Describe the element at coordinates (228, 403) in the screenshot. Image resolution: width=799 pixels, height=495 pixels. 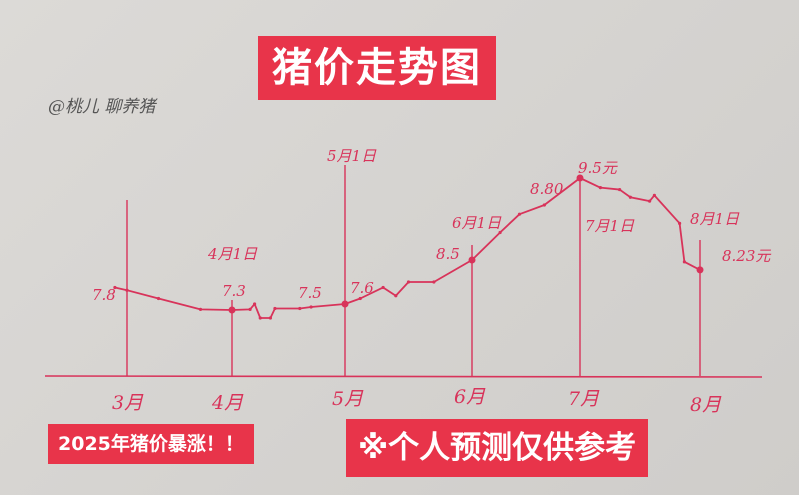
I see `x-tick-label-apr: 4月` at that location.